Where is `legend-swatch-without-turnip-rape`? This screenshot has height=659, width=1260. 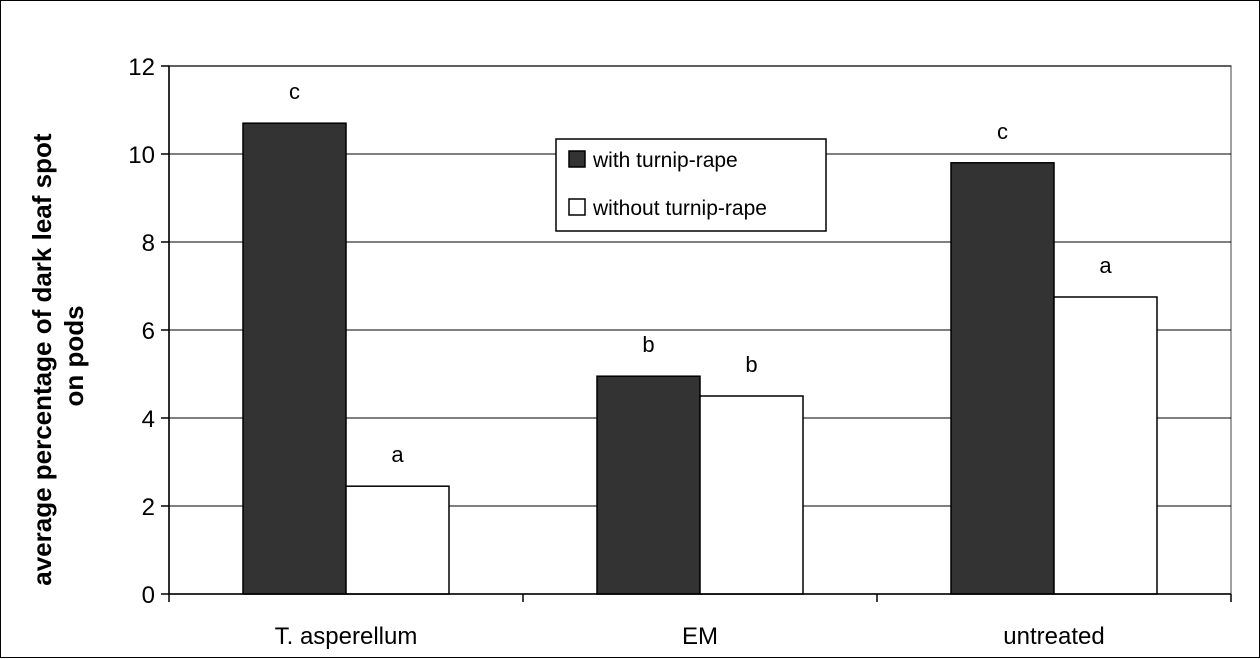 legend-swatch-without-turnip-rape is located at coordinates (577, 207).